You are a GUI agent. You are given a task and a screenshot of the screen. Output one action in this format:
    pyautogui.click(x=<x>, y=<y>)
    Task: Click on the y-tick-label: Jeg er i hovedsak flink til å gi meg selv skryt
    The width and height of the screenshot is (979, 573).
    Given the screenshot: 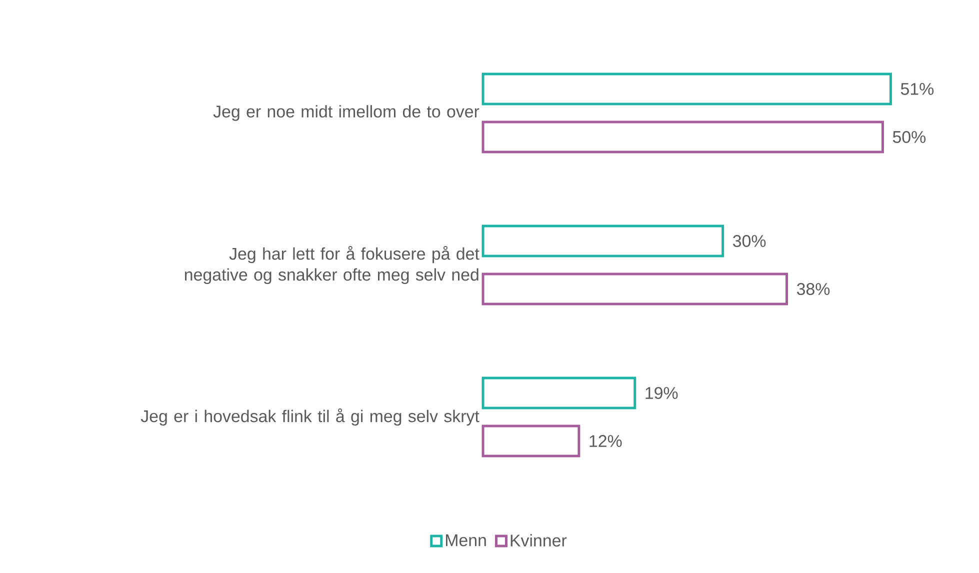 What is the action you would take?
    pyautogui.click(x=310, y=417)
    